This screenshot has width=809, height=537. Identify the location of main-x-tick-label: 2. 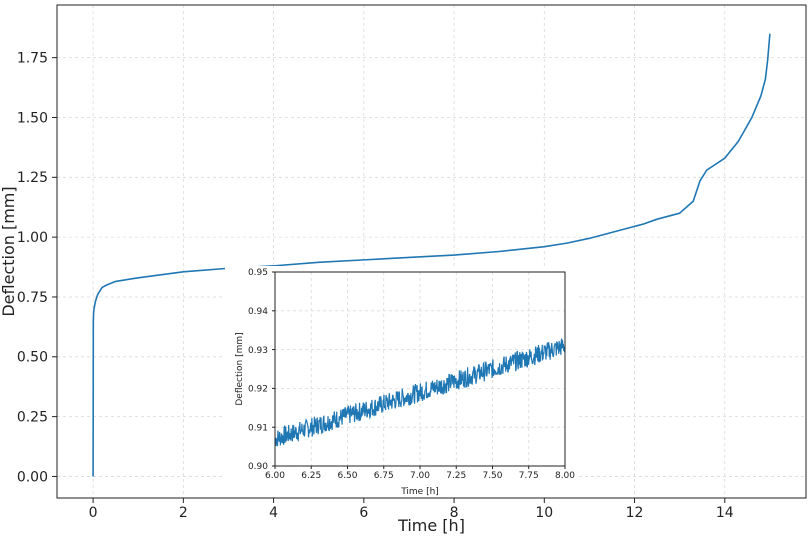
(183, 513).